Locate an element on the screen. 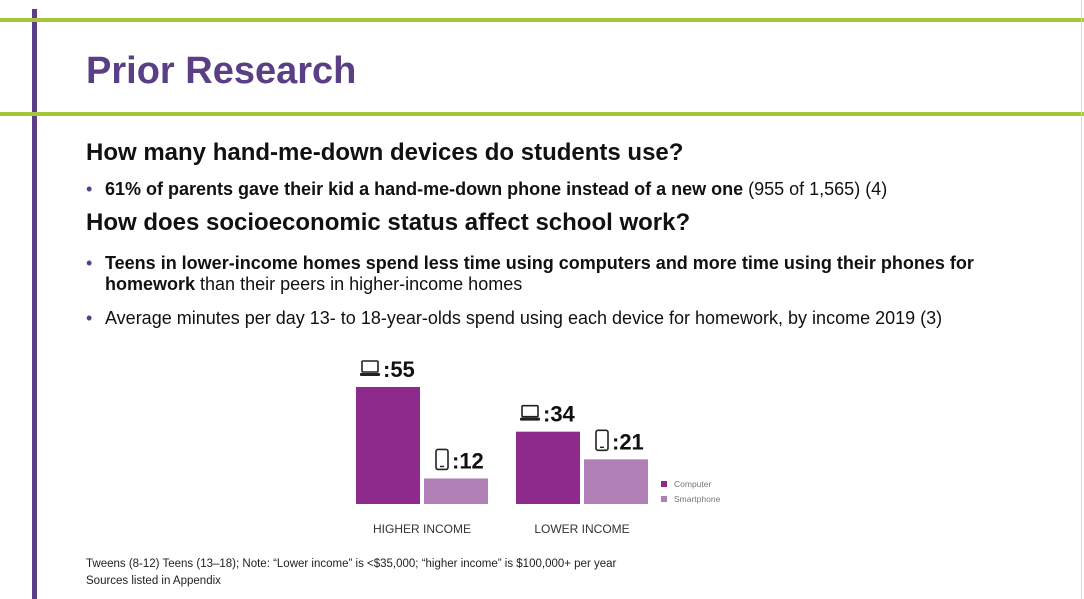  category-label: LOWER INCOME is located at coordinates (581, 529).